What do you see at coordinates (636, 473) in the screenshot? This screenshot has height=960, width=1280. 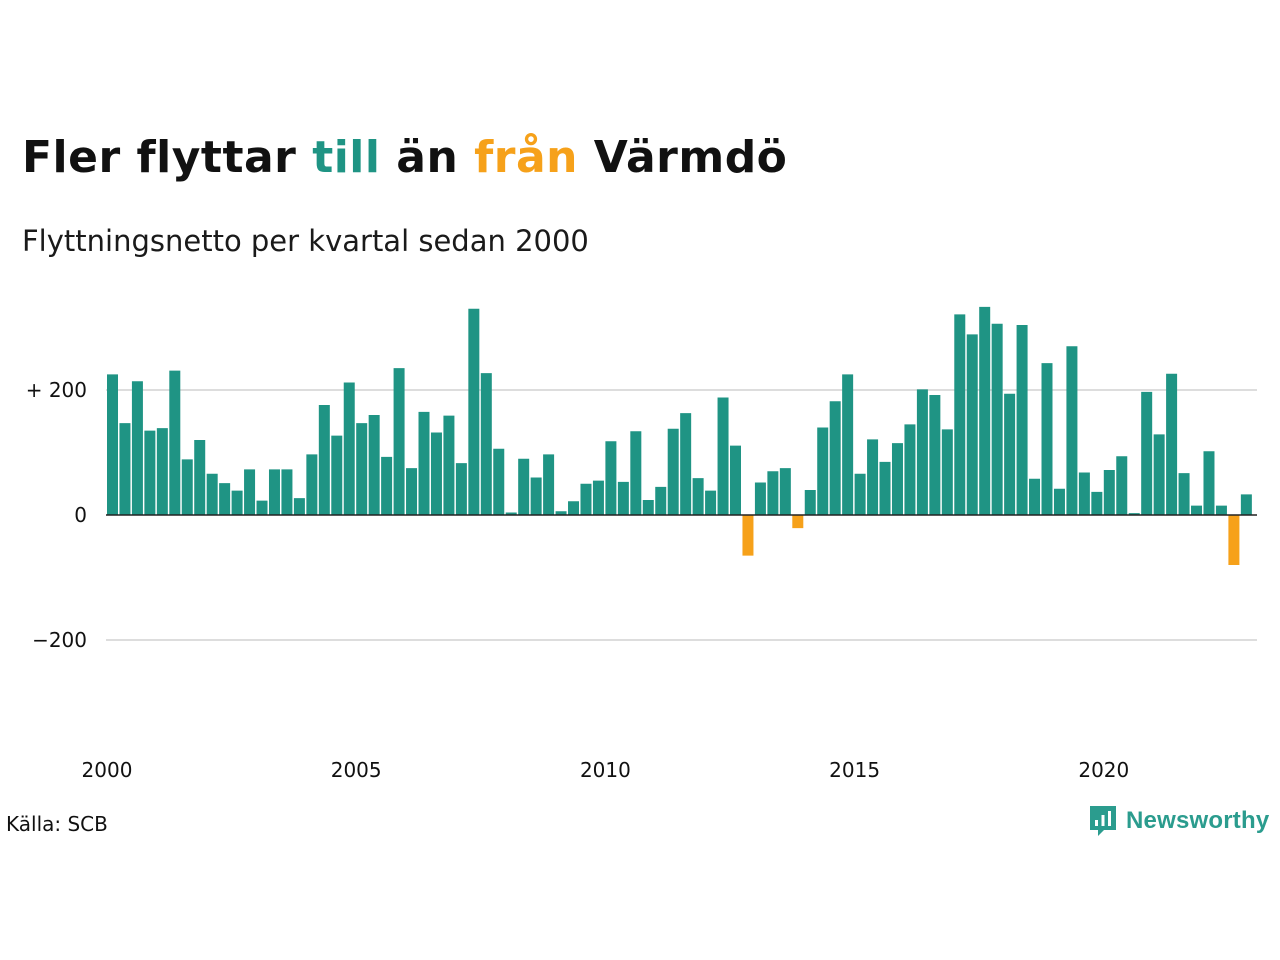 I see `bar-2010Q3` at bounding box center [636, 473].